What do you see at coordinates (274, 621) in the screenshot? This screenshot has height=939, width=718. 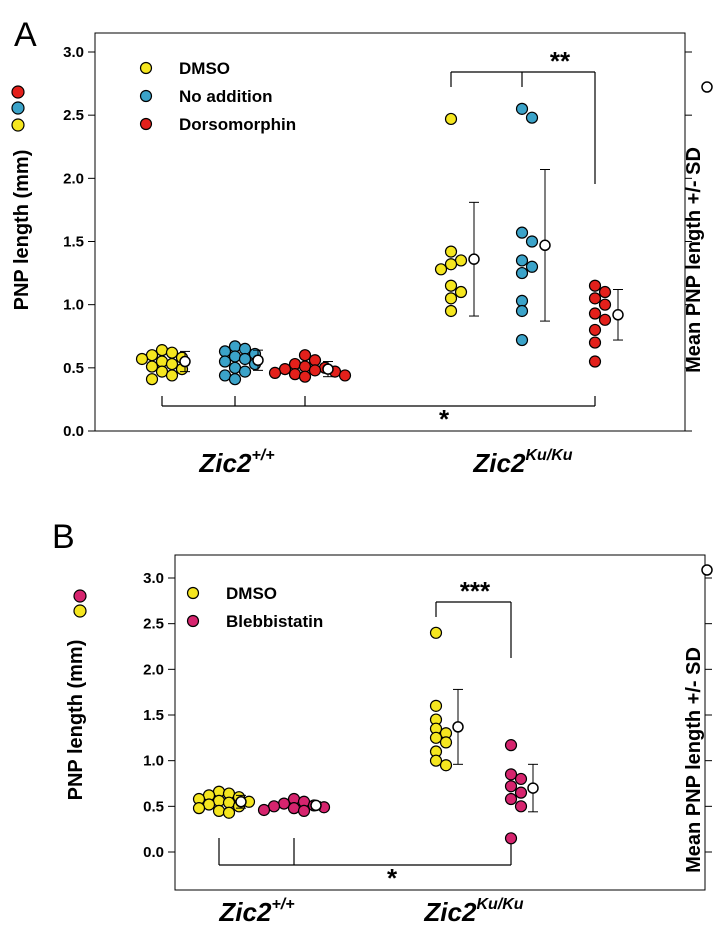 I see `legend-label: Blebbistatin` at bounding box center [274, 621].